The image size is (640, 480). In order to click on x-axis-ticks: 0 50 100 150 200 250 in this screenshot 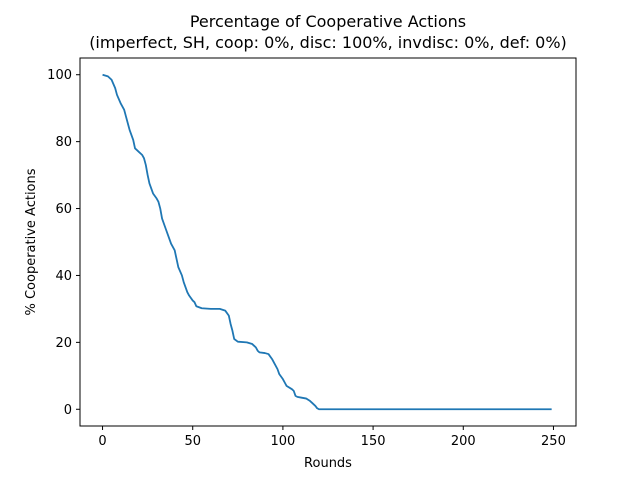, I will do `click(332, 437)`.